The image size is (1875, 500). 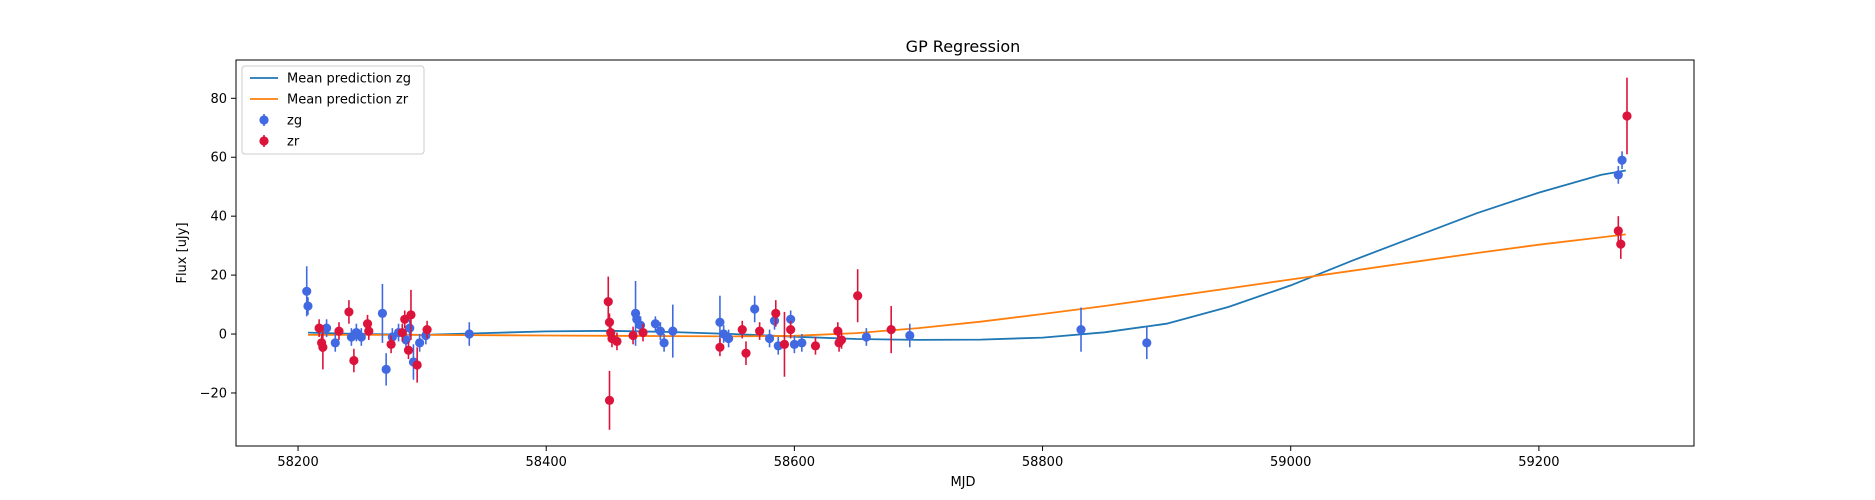 What do you see at coordinates (1042, 462) in the screenshot?
I see `x-tick-label: 58800` at bounding box center [1042, 462].